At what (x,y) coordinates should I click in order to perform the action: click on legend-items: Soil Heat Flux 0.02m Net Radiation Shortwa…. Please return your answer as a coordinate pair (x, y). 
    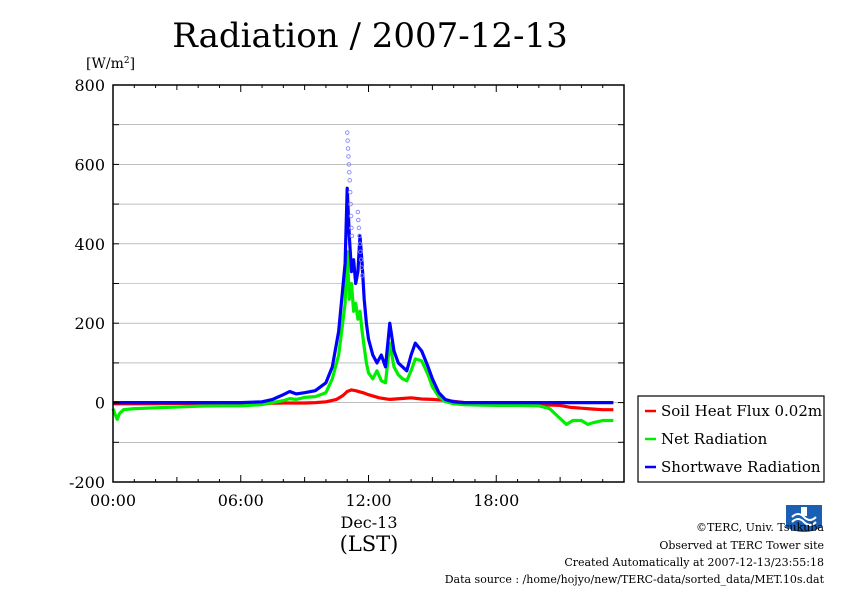
    Looking at the image, I should click on (733, 439).